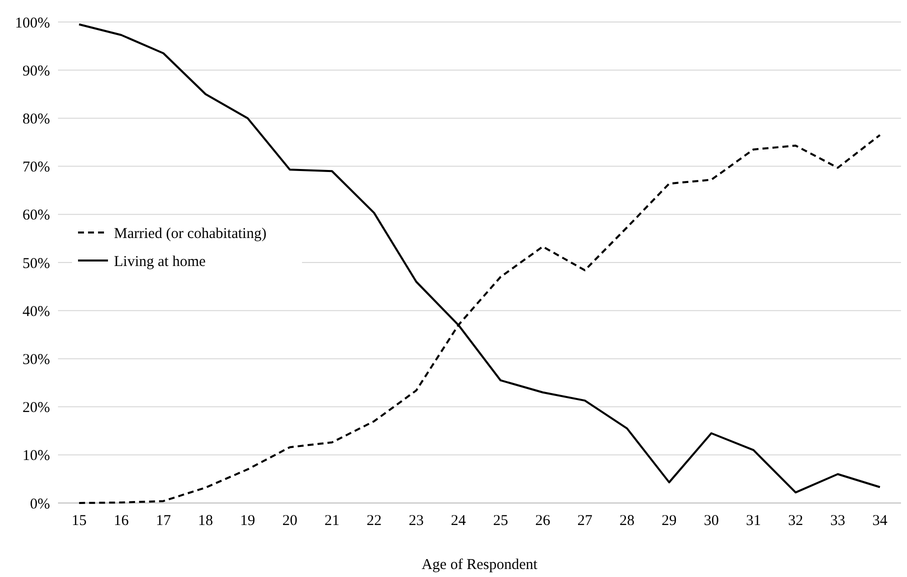 This screenshot has width=907, height=577. Describe the element at coordinates (36, 119) in the screenshot. I see `y-tick-label: 80%` at that location.